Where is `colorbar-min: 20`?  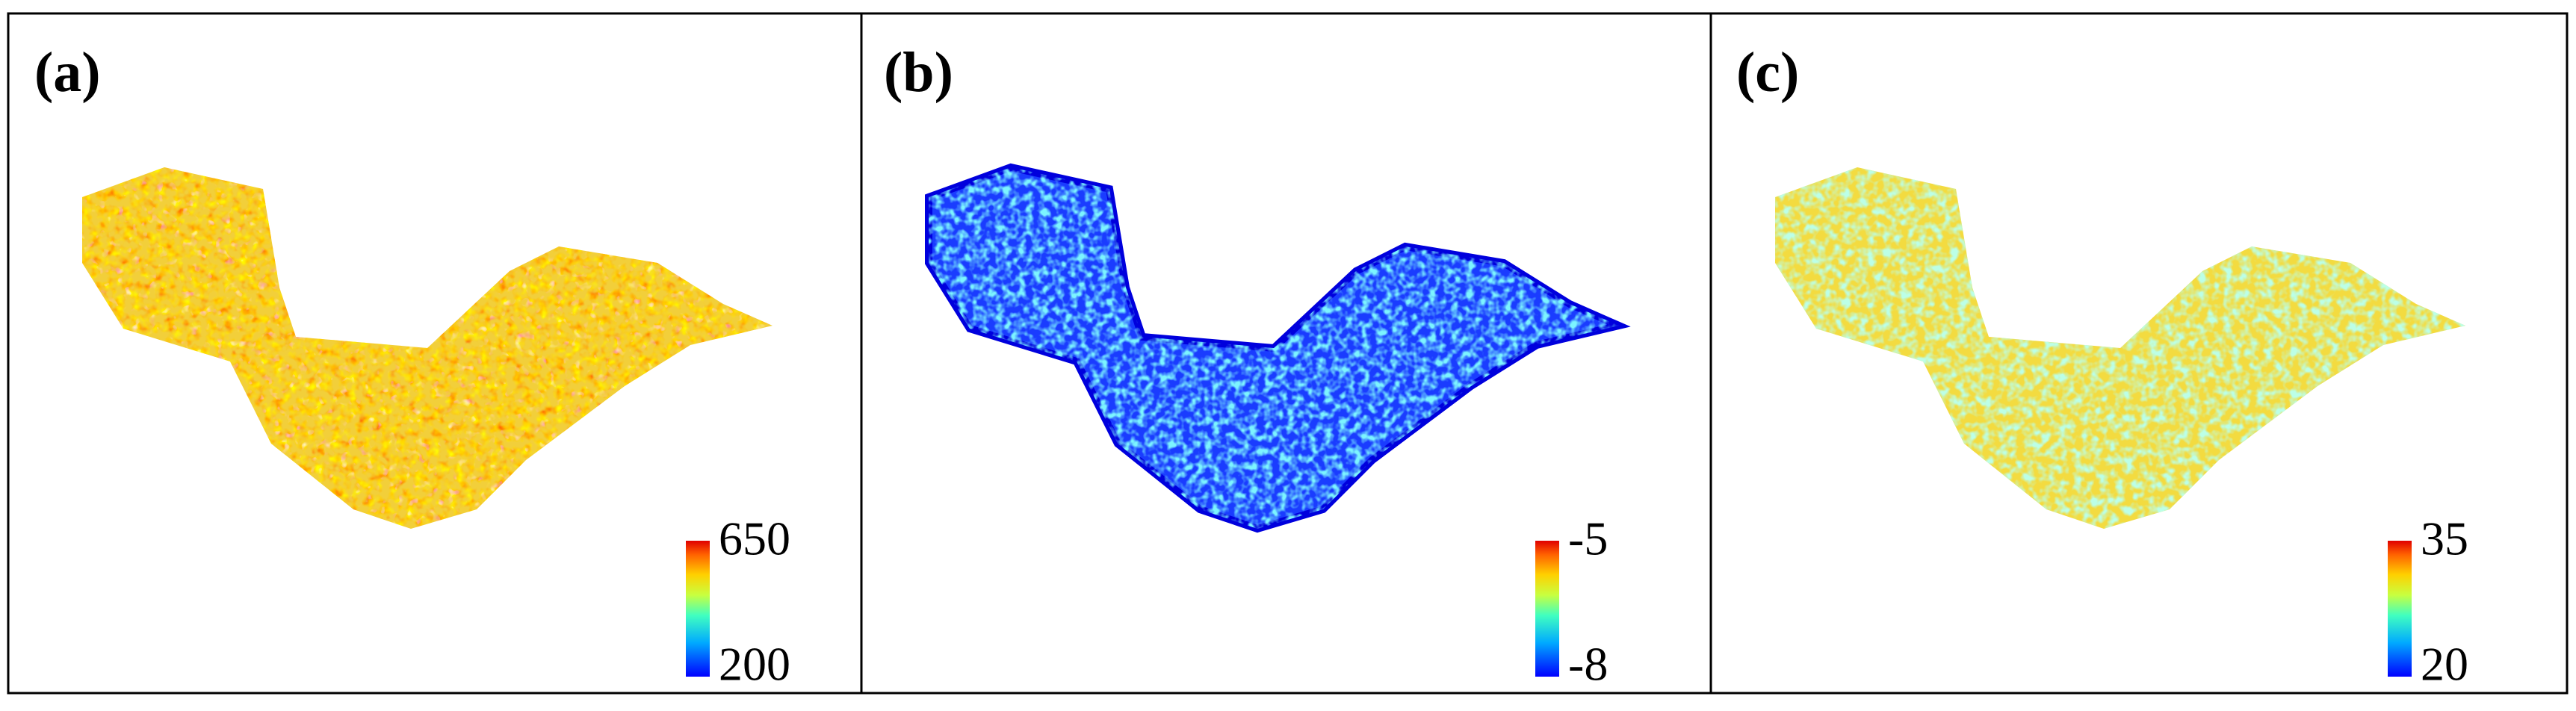
colorbar-min: 20 is located at coordinates (2444, 664).